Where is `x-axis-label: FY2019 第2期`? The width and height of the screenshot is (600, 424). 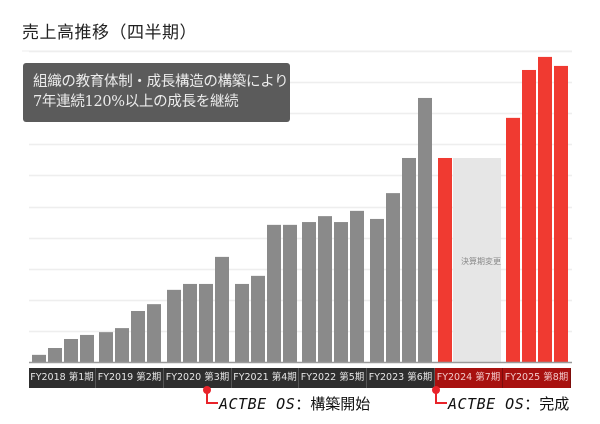
x-axis-label: FY2019 第2期 is located at coordinates (130, 378).